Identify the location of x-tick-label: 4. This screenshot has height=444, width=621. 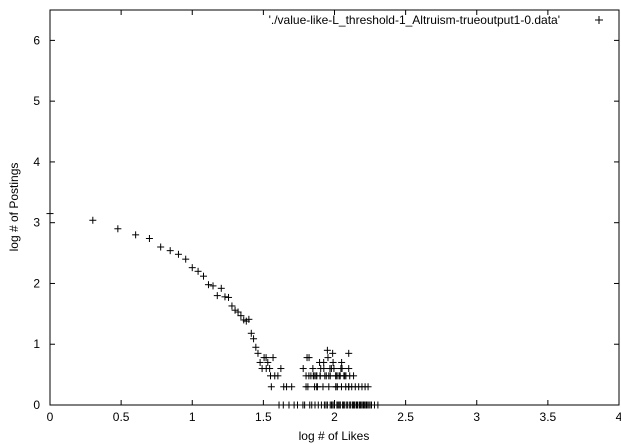
(618, 417).